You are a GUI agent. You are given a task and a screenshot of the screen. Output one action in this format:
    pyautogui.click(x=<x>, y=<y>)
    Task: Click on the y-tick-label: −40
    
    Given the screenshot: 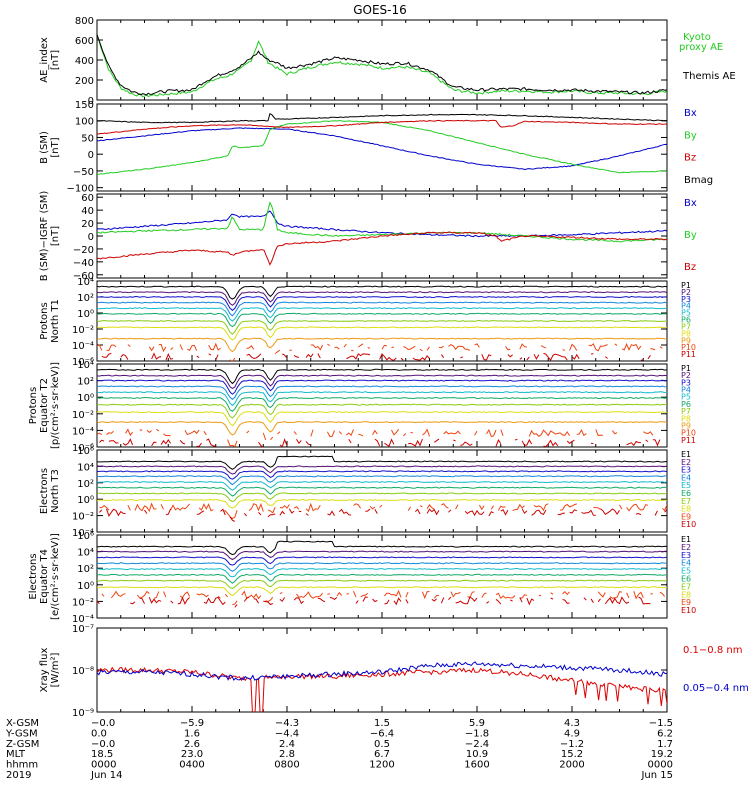 What is the action you would take?
    pyautogui.click(x=83, y=263)
    